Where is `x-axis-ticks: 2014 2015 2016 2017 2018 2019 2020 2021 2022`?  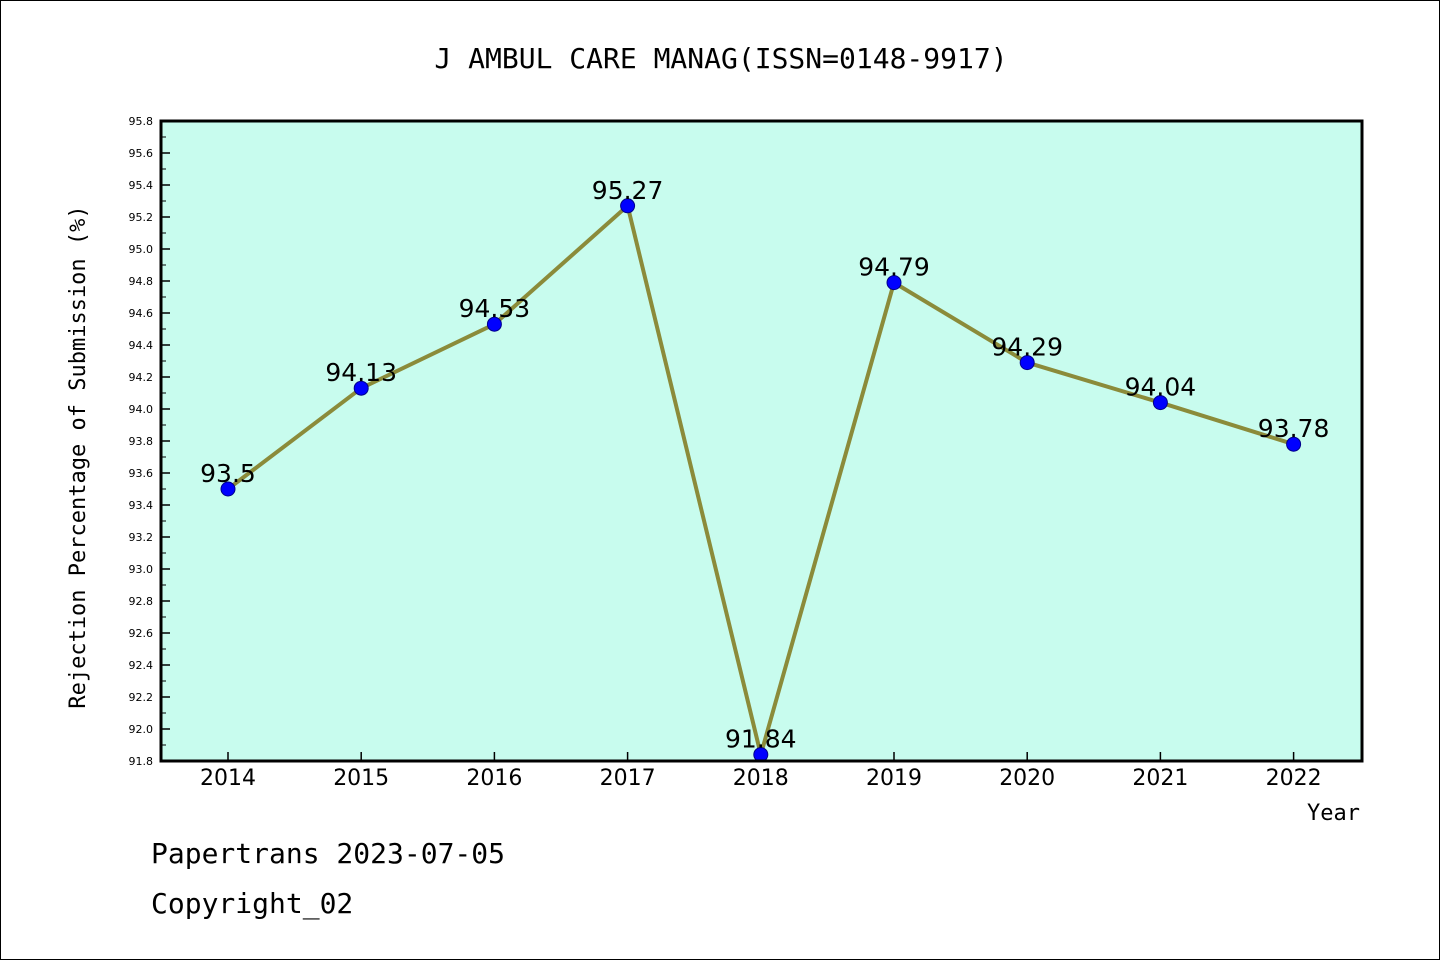
x-axis-ticks: 2014 2015 2016 2017 2018 2019 2020 2021 2022 is located at coordinates (761, 771).